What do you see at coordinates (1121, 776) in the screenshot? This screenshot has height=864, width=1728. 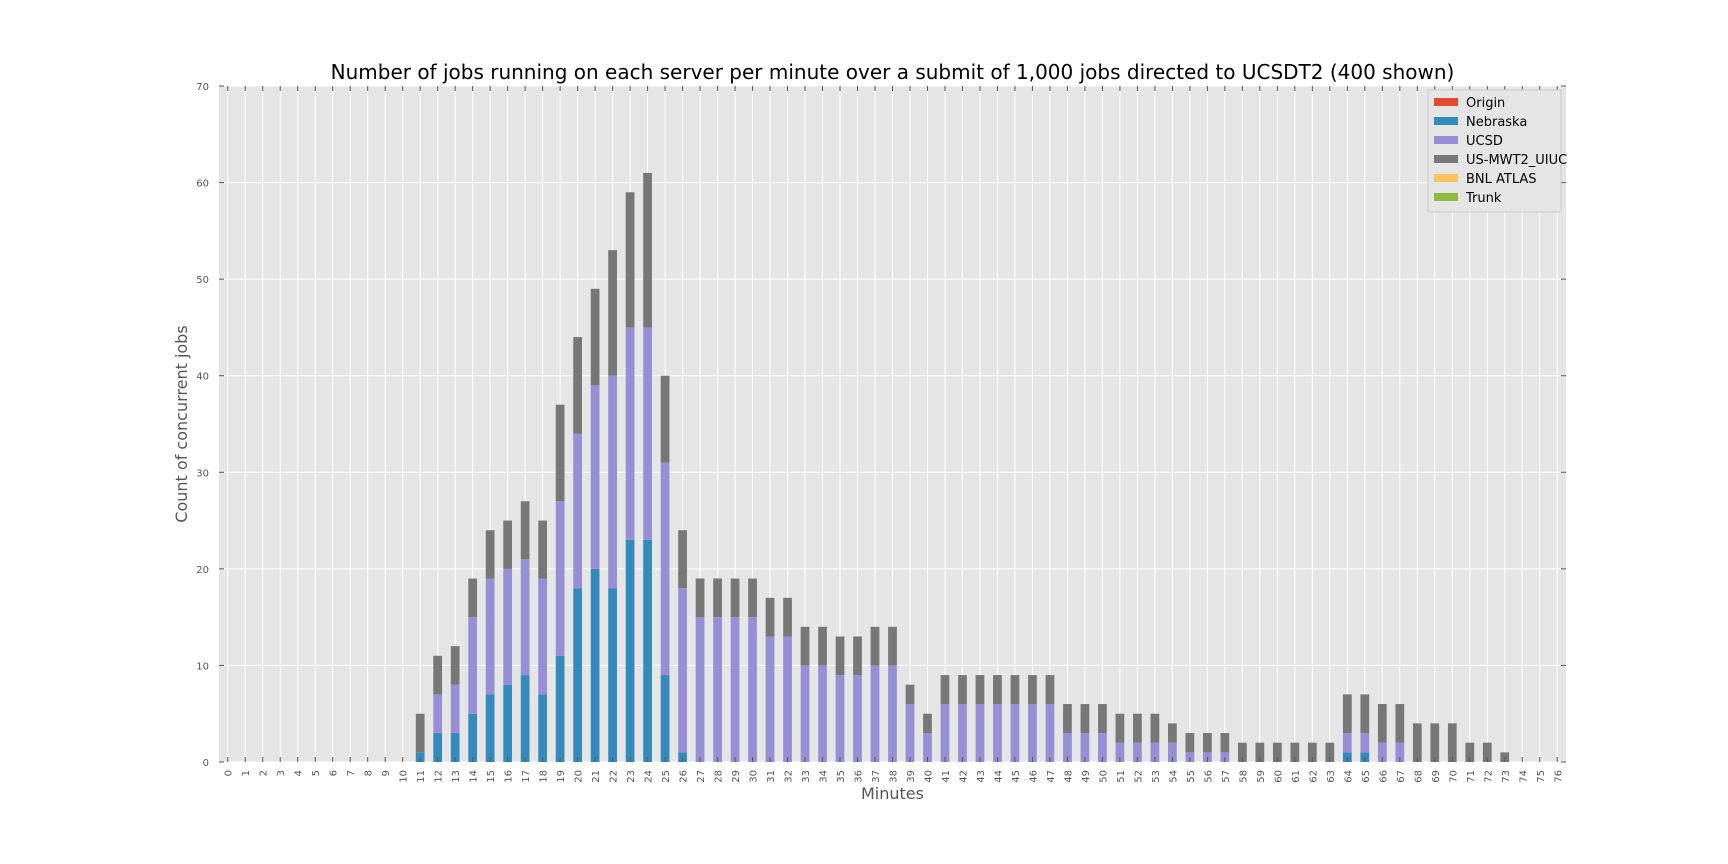 I see `x-tick-label: 51` at bounding box center [1121, 776].